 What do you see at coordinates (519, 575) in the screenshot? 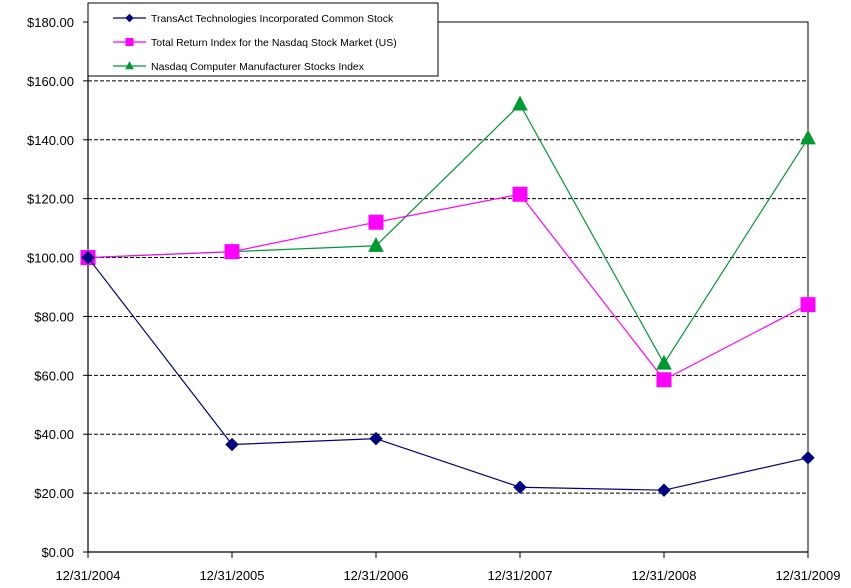
I see `x-tick-label: 12/31/2007` at bounding box center [519, 575].